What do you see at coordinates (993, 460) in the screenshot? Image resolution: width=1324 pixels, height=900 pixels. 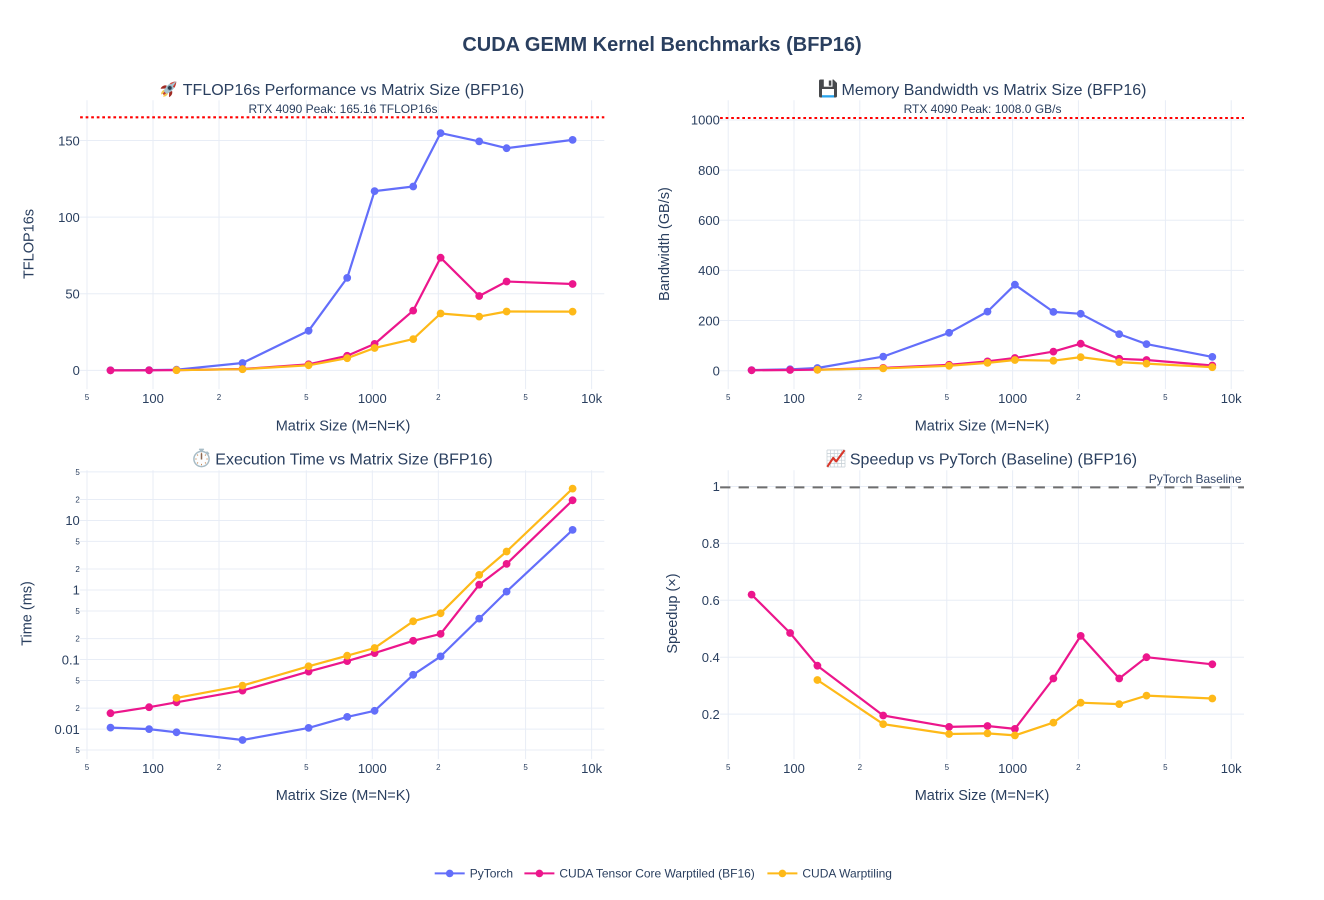 I see `svg-text:Speedup vs PyTorch (Baseline): Speedup vs PyTorch (Baseline) (BFP16)` at bounding box center [993, 460].